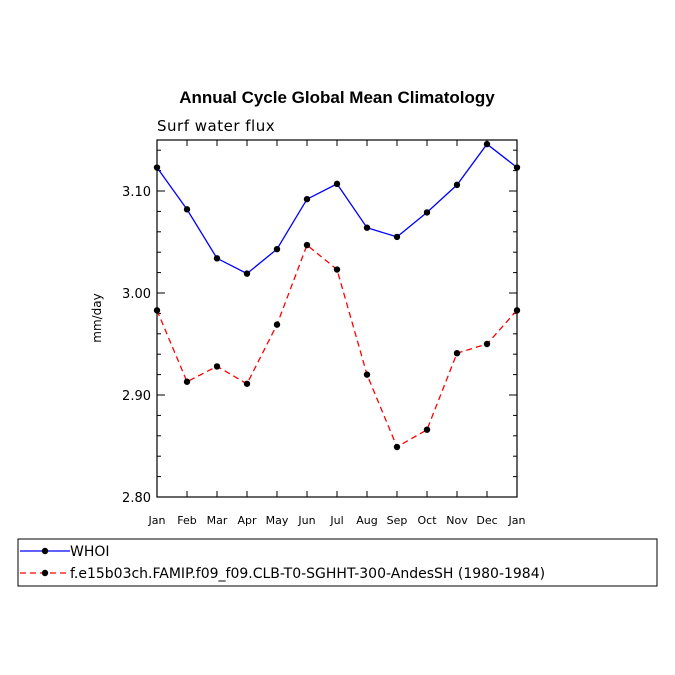  Describe the element at coordinates (337, 97) in the screenshot. I see `chart-title: Annual Cycle Global Mean Climatology` at that location.